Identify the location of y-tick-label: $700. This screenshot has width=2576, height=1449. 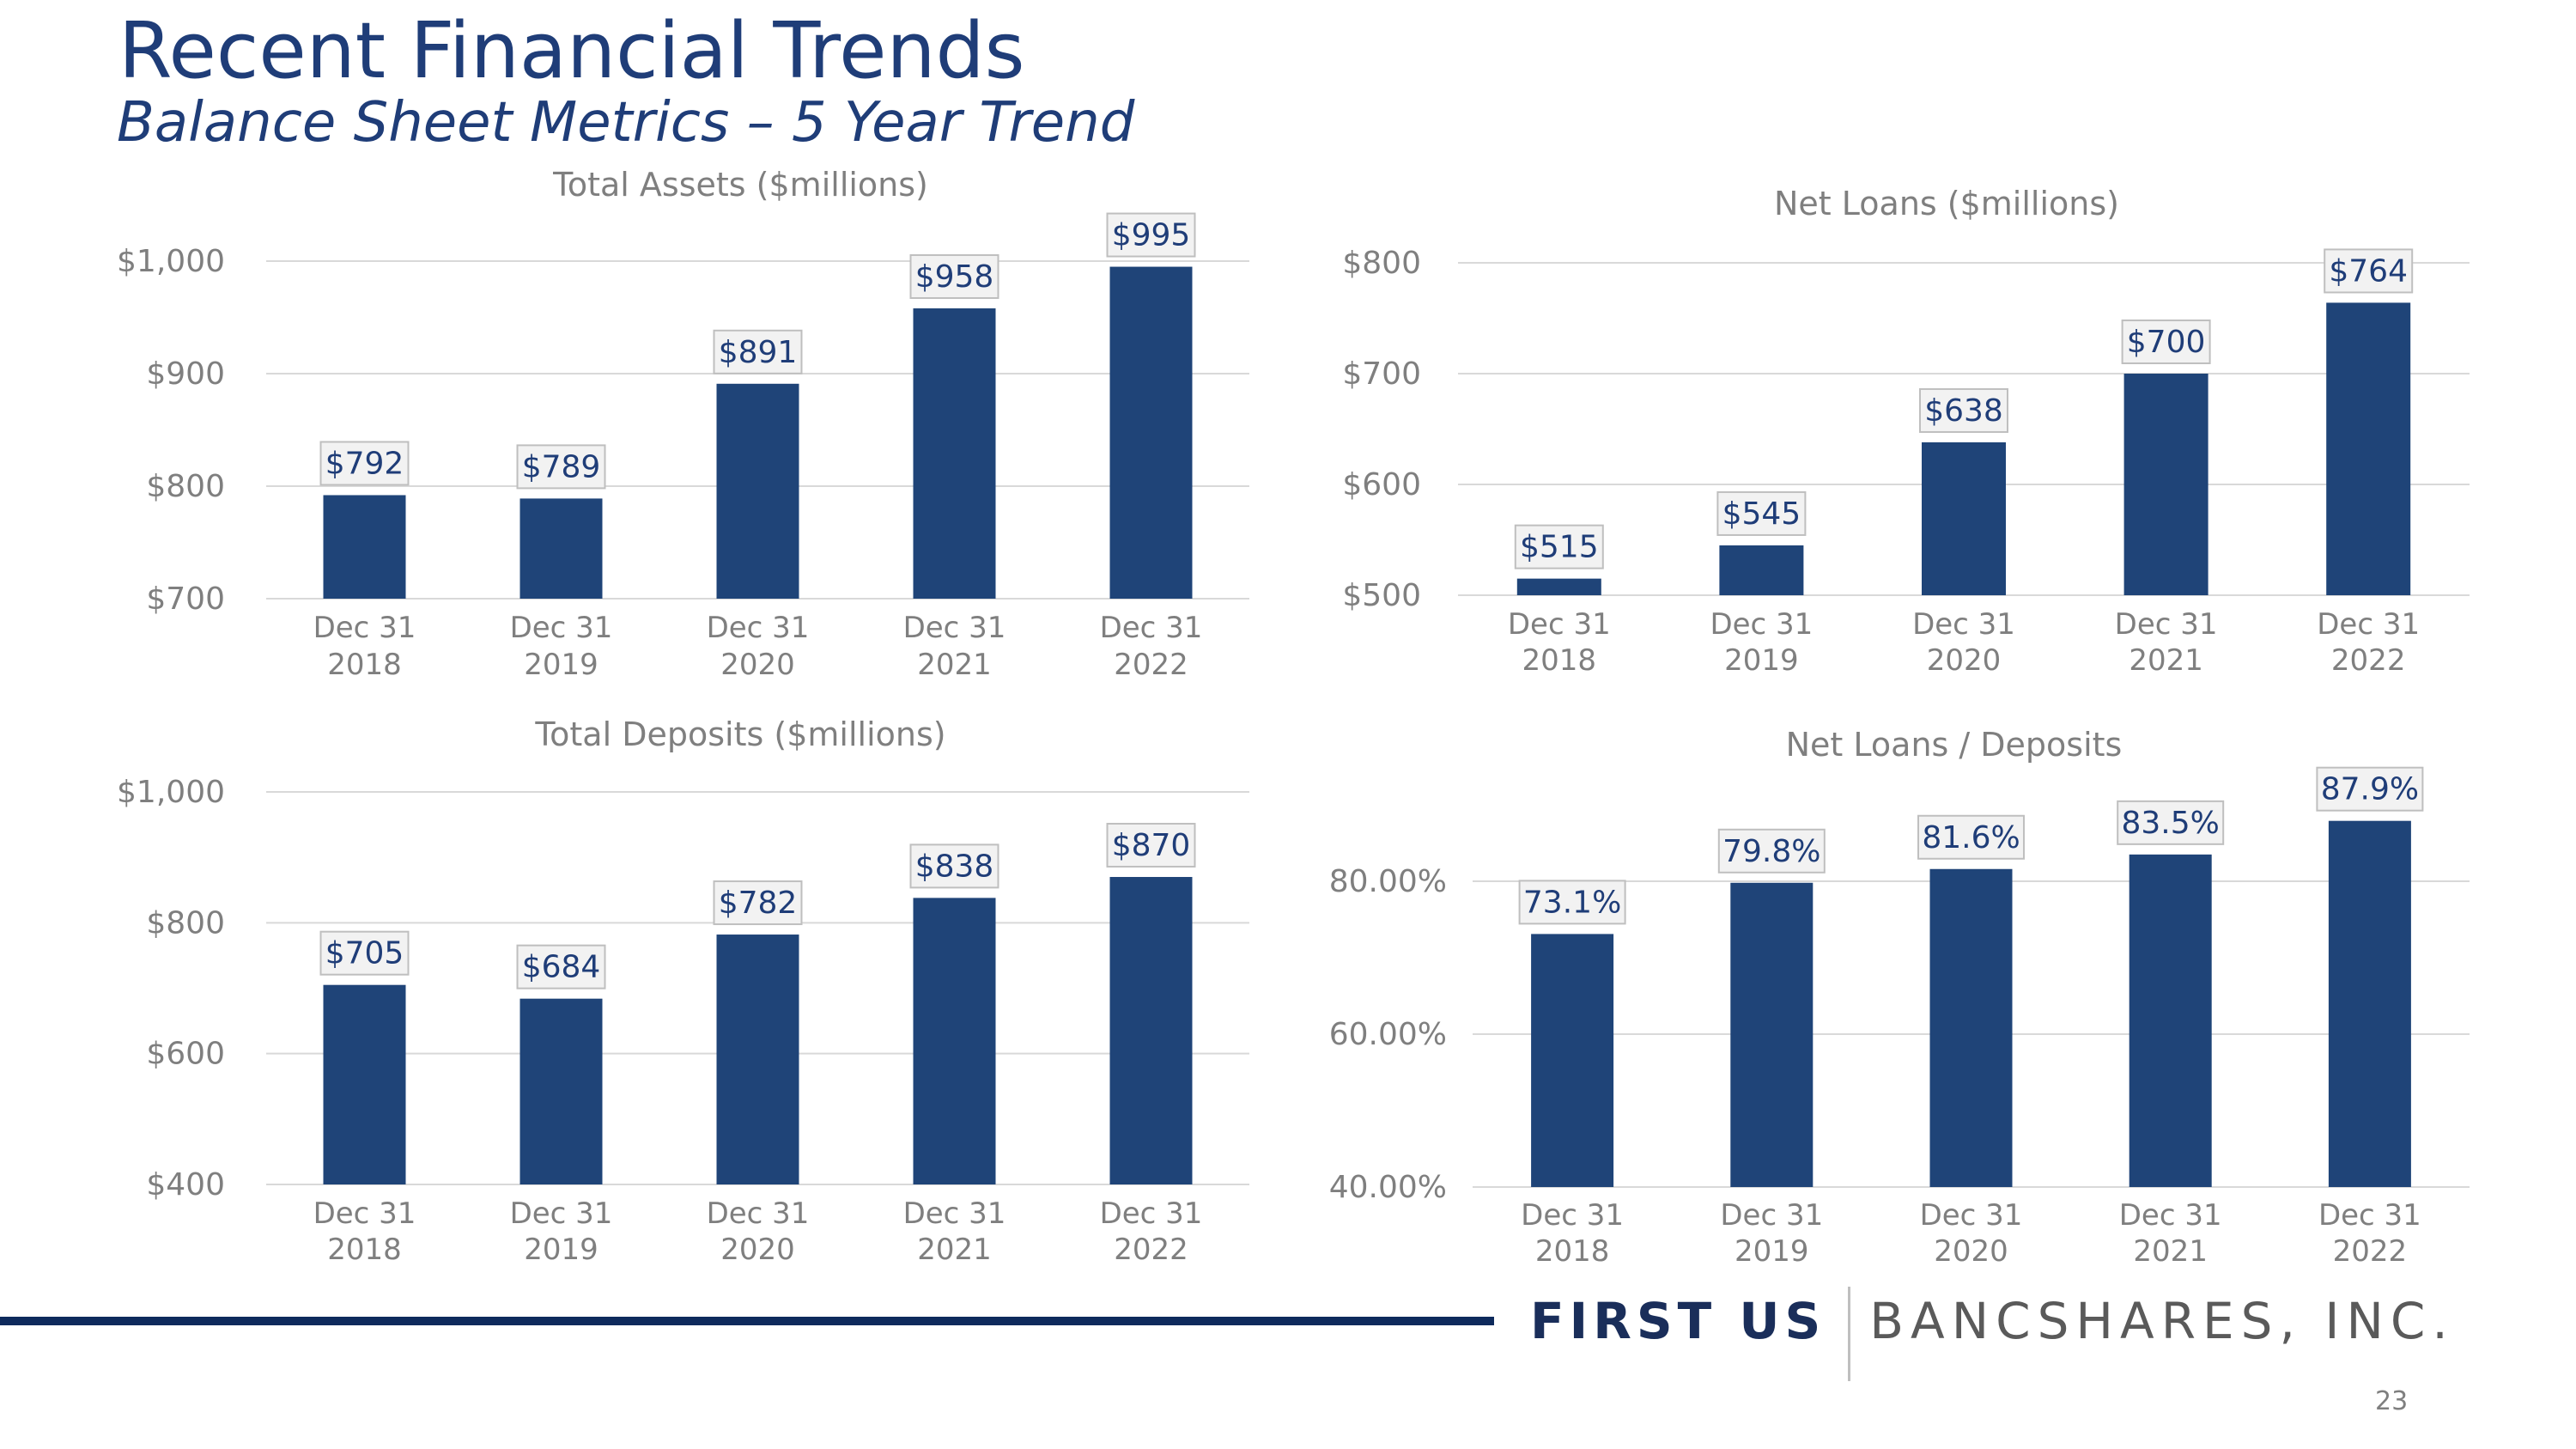
(186, 599).